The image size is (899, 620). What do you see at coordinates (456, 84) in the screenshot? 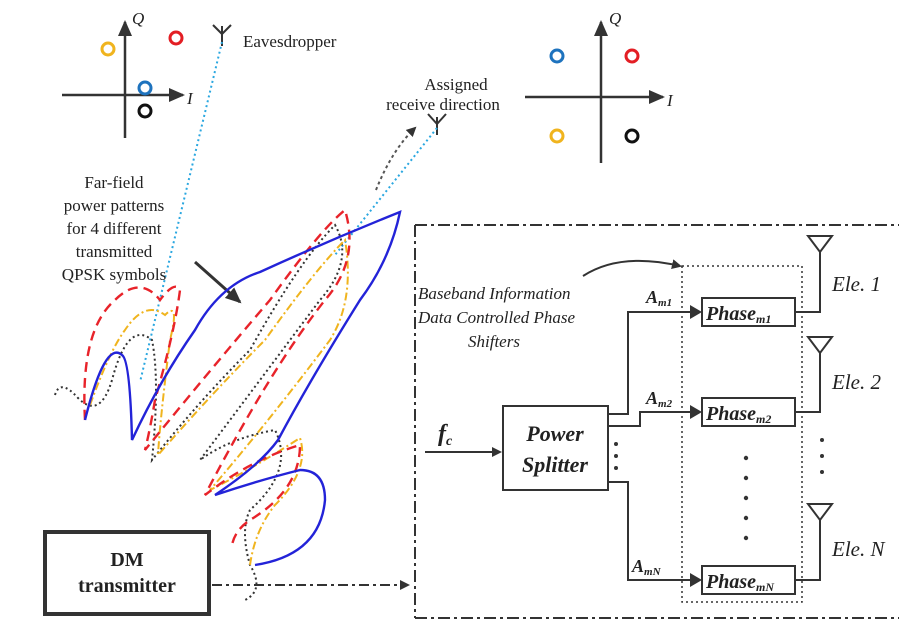
I see `assigned-direction-label-line1: Assigned` at bounding box center [456, 84].